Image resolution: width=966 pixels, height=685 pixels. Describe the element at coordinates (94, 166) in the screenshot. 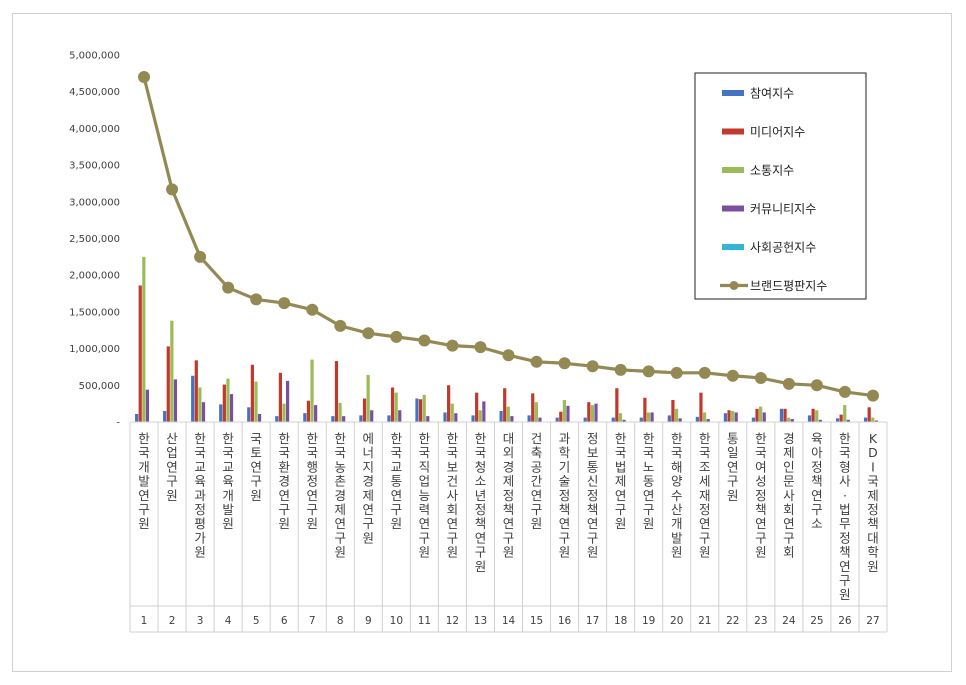

I see `y-tick-label: 3,500,000` at that location.